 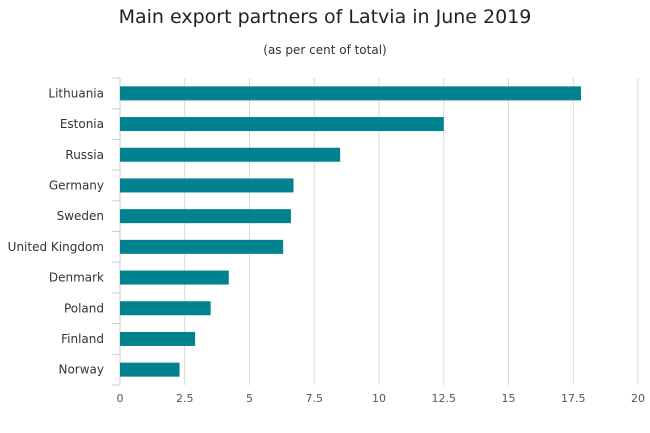 I want to click on category-label: Estonia, so click(x=82, y=124).